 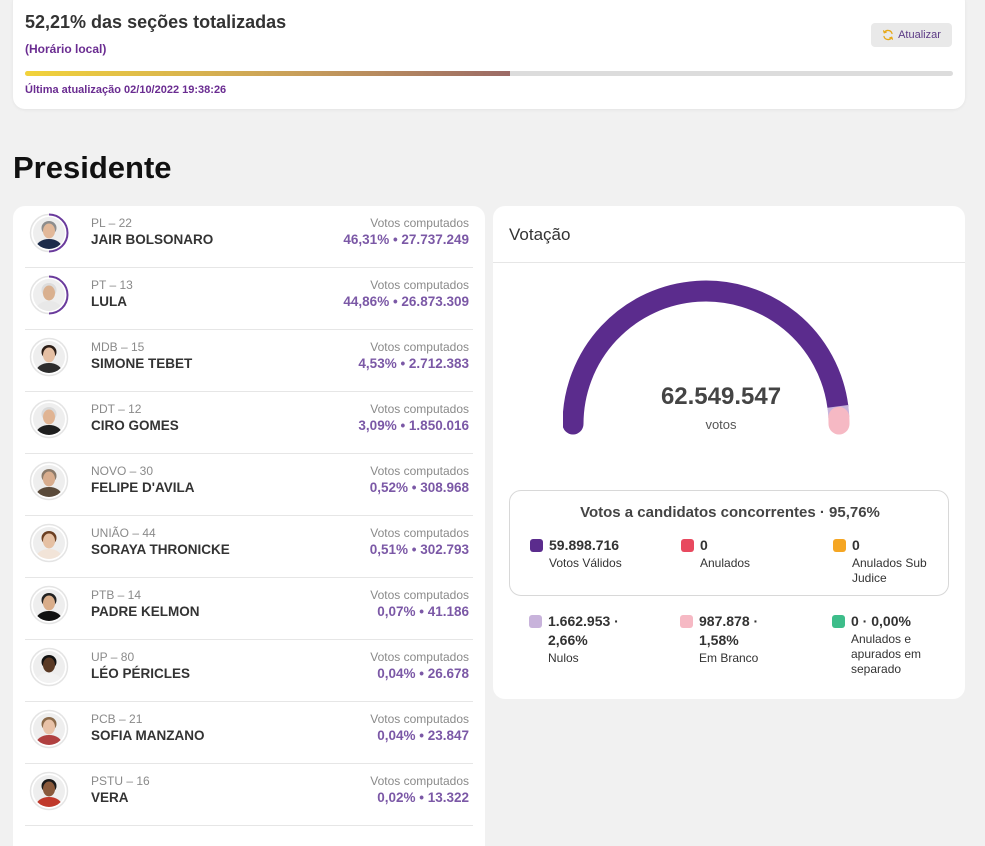 I want to click on candidate-votes: 0,04% • 26.678, so click(x=423, y=673).